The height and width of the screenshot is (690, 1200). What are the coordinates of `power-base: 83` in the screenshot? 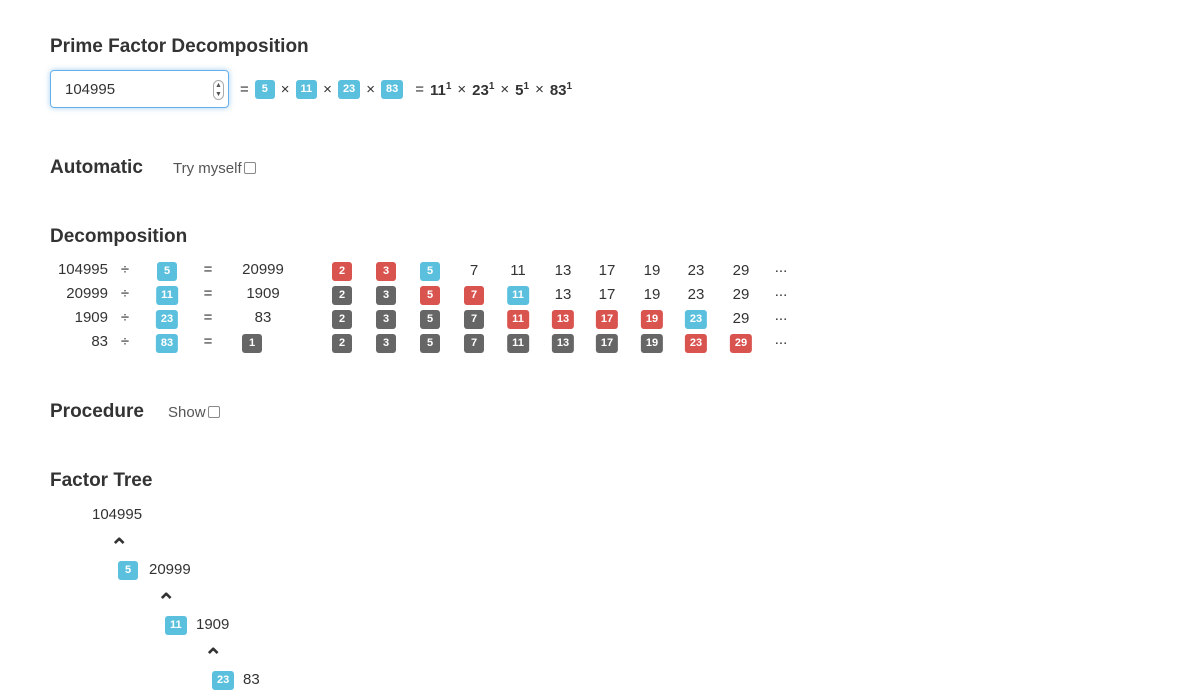 It's located at (558, 90).